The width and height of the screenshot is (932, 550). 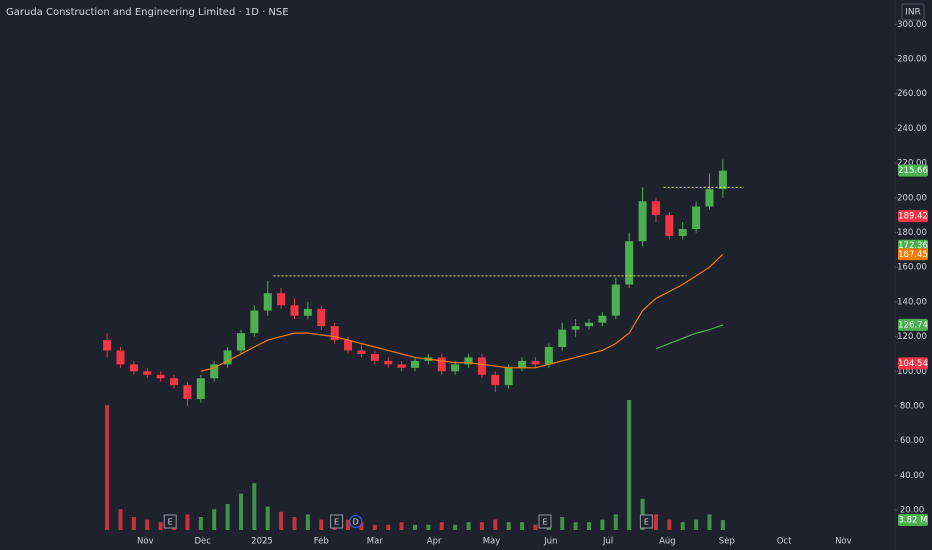 What do you see at coordinates (912, 406) in the screenshot?
I see `y-tick-label: 80.00` at bounding box center [912, 406].